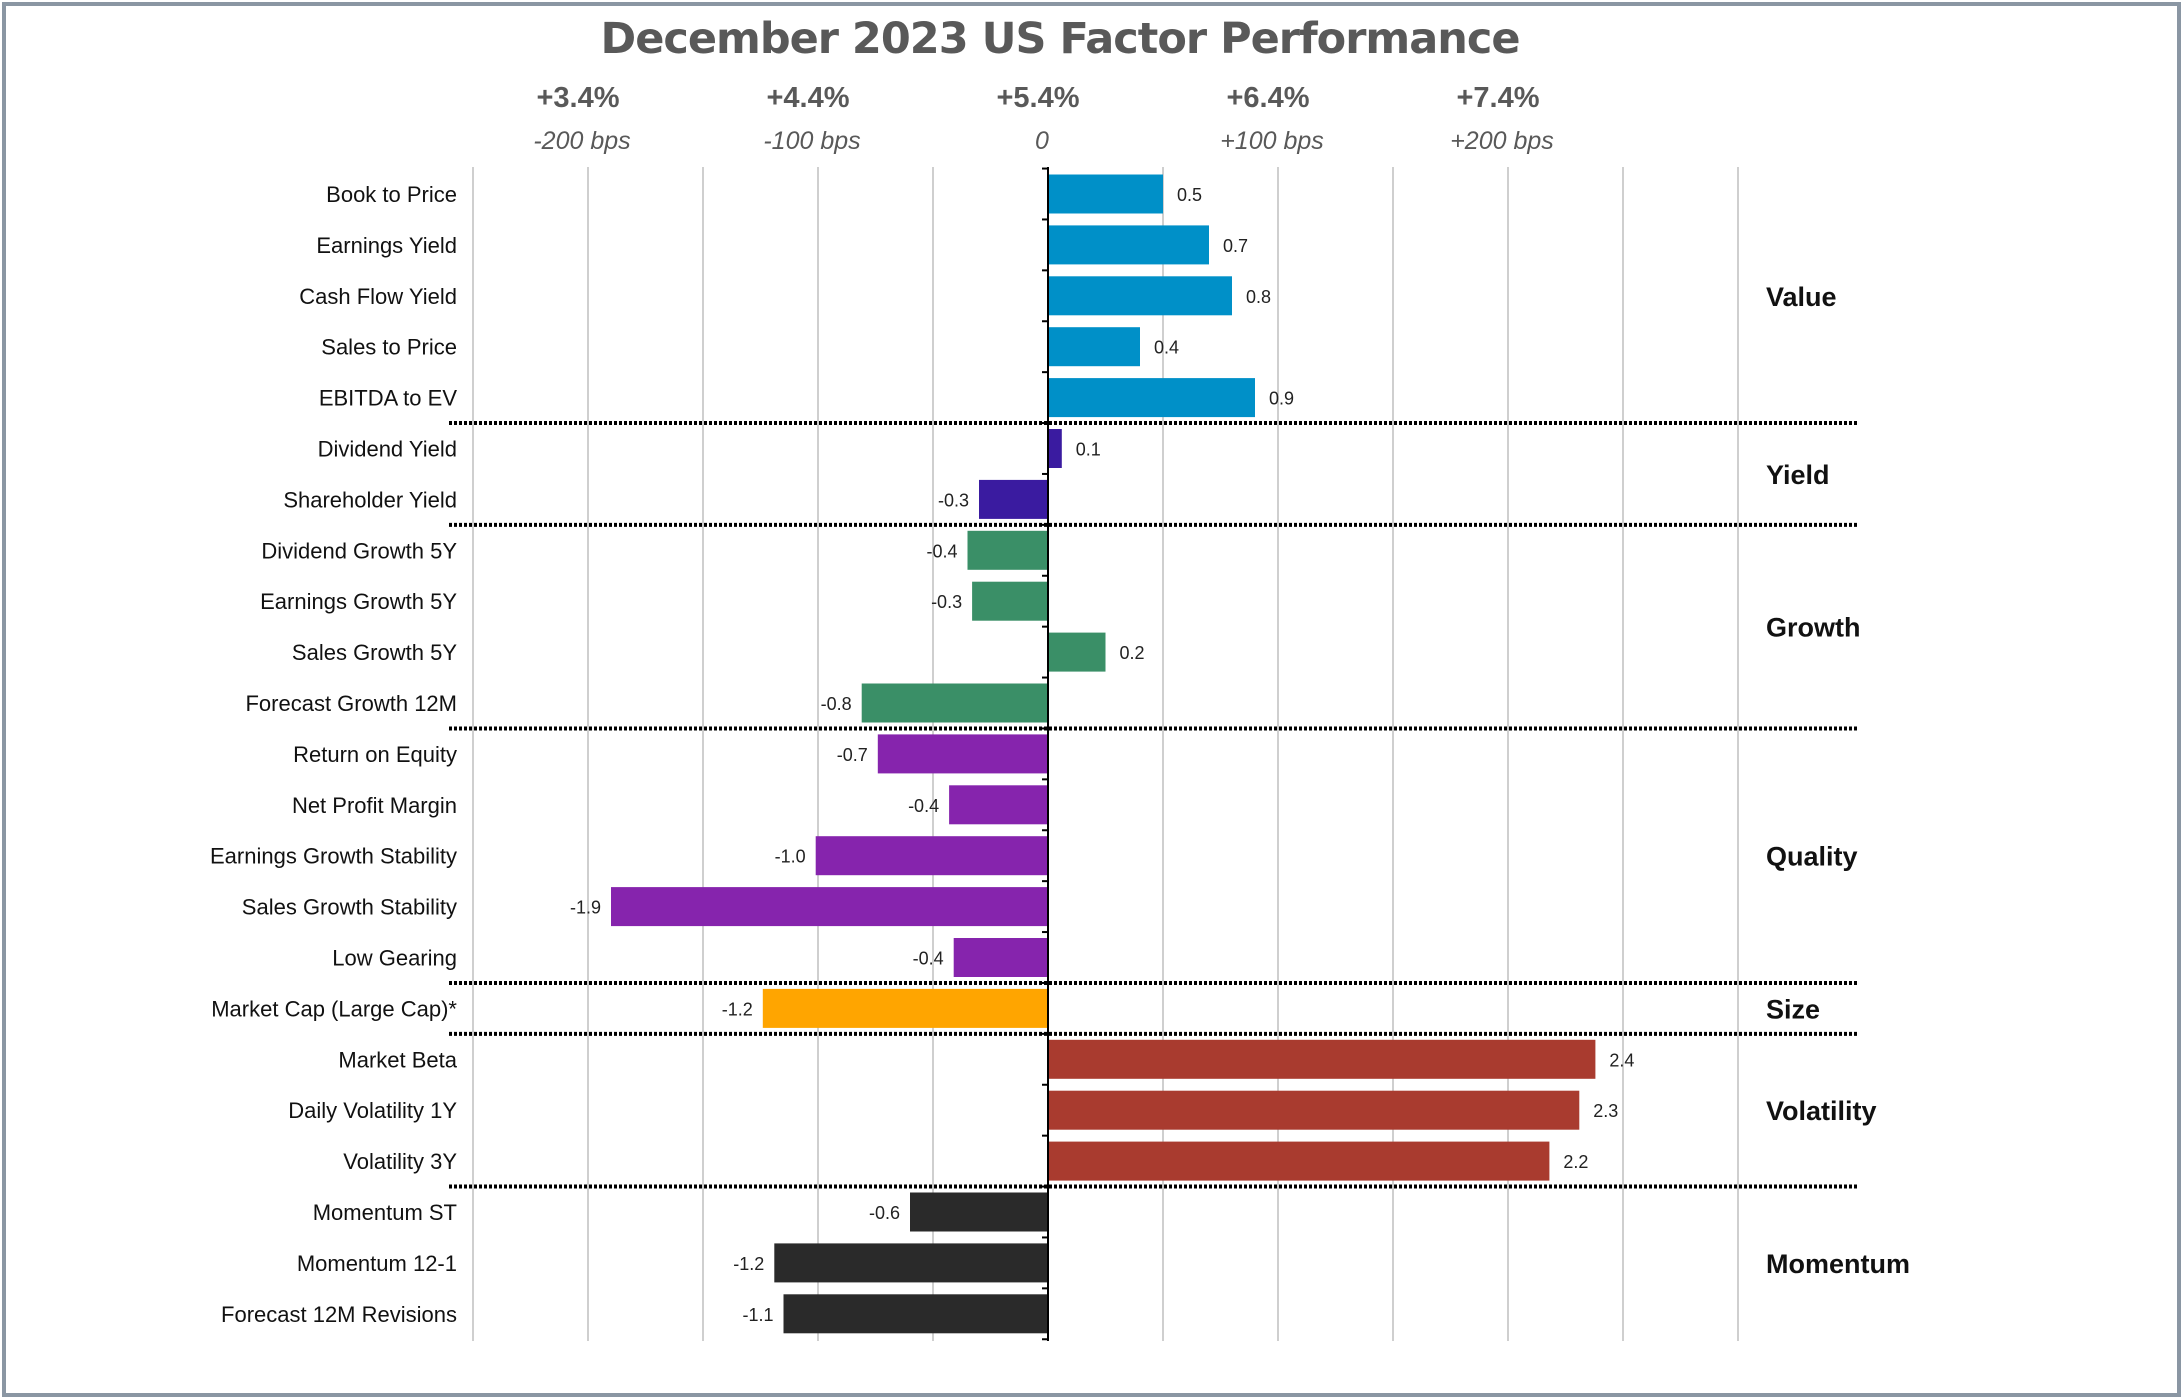  I want to click on category-label: Forecast Growth 12M, so click(351, 703).